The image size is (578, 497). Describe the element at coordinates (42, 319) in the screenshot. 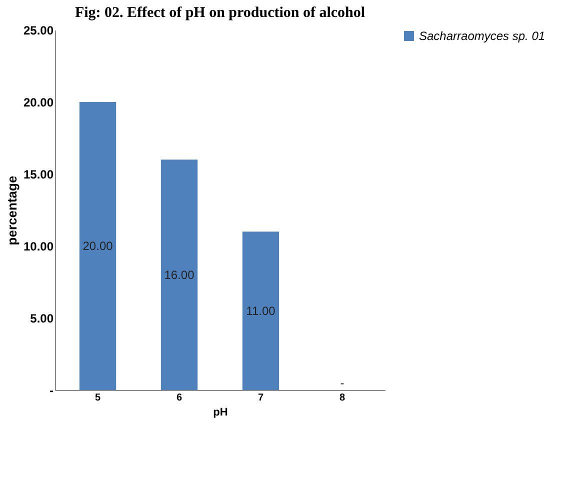

I see `y-tick-label: 5.00` at that location.